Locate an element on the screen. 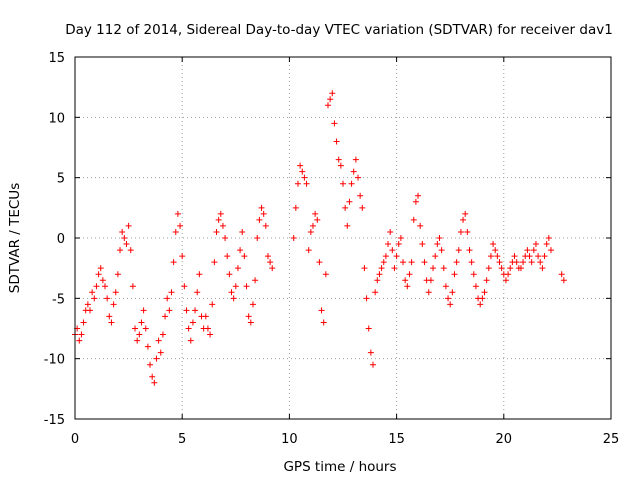 The image size is (640, 480). y-tick-label: 15 is located at coordinates (56, 58).